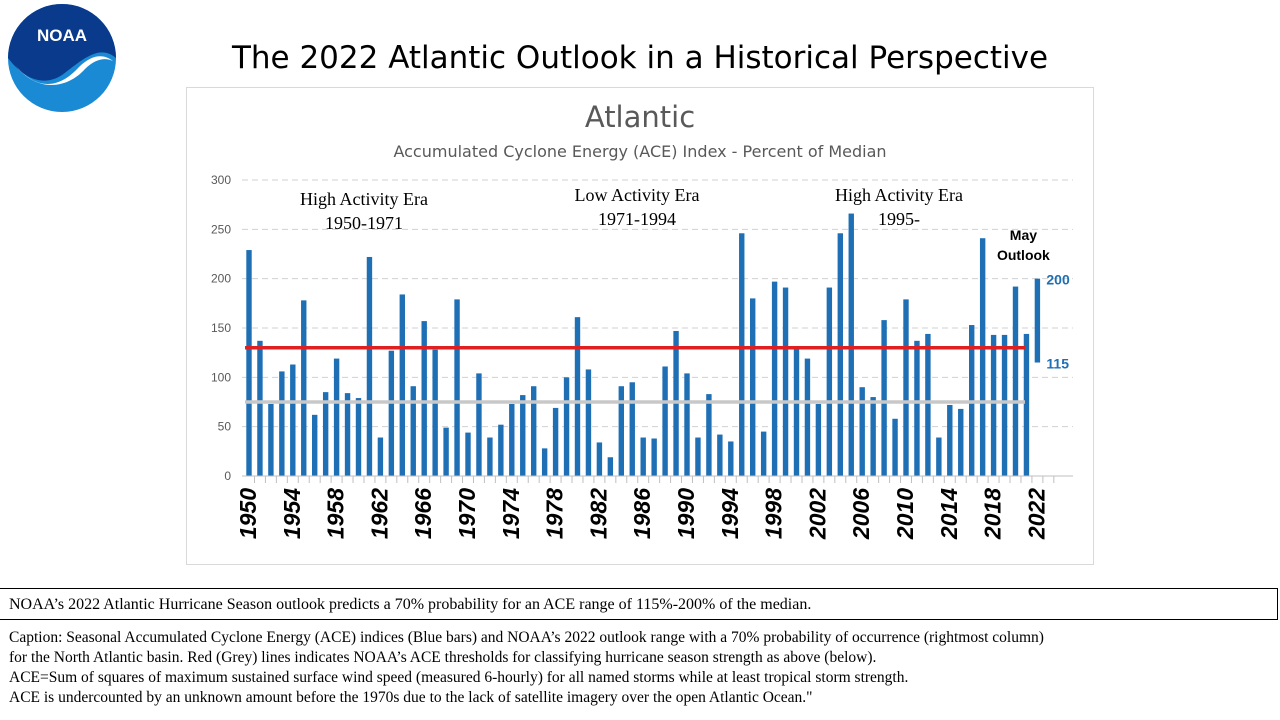  Describe the element at coordinates (467, 513) in the screenshot. I see `x-tick-label: 1970` at that location.